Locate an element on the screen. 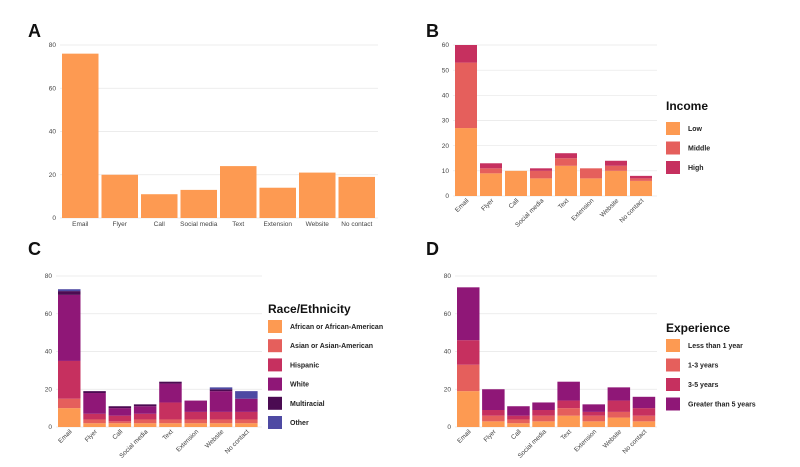 This screenshot has width=800, height=467. x-category-label: Social media is located at coordinates (199, 224).